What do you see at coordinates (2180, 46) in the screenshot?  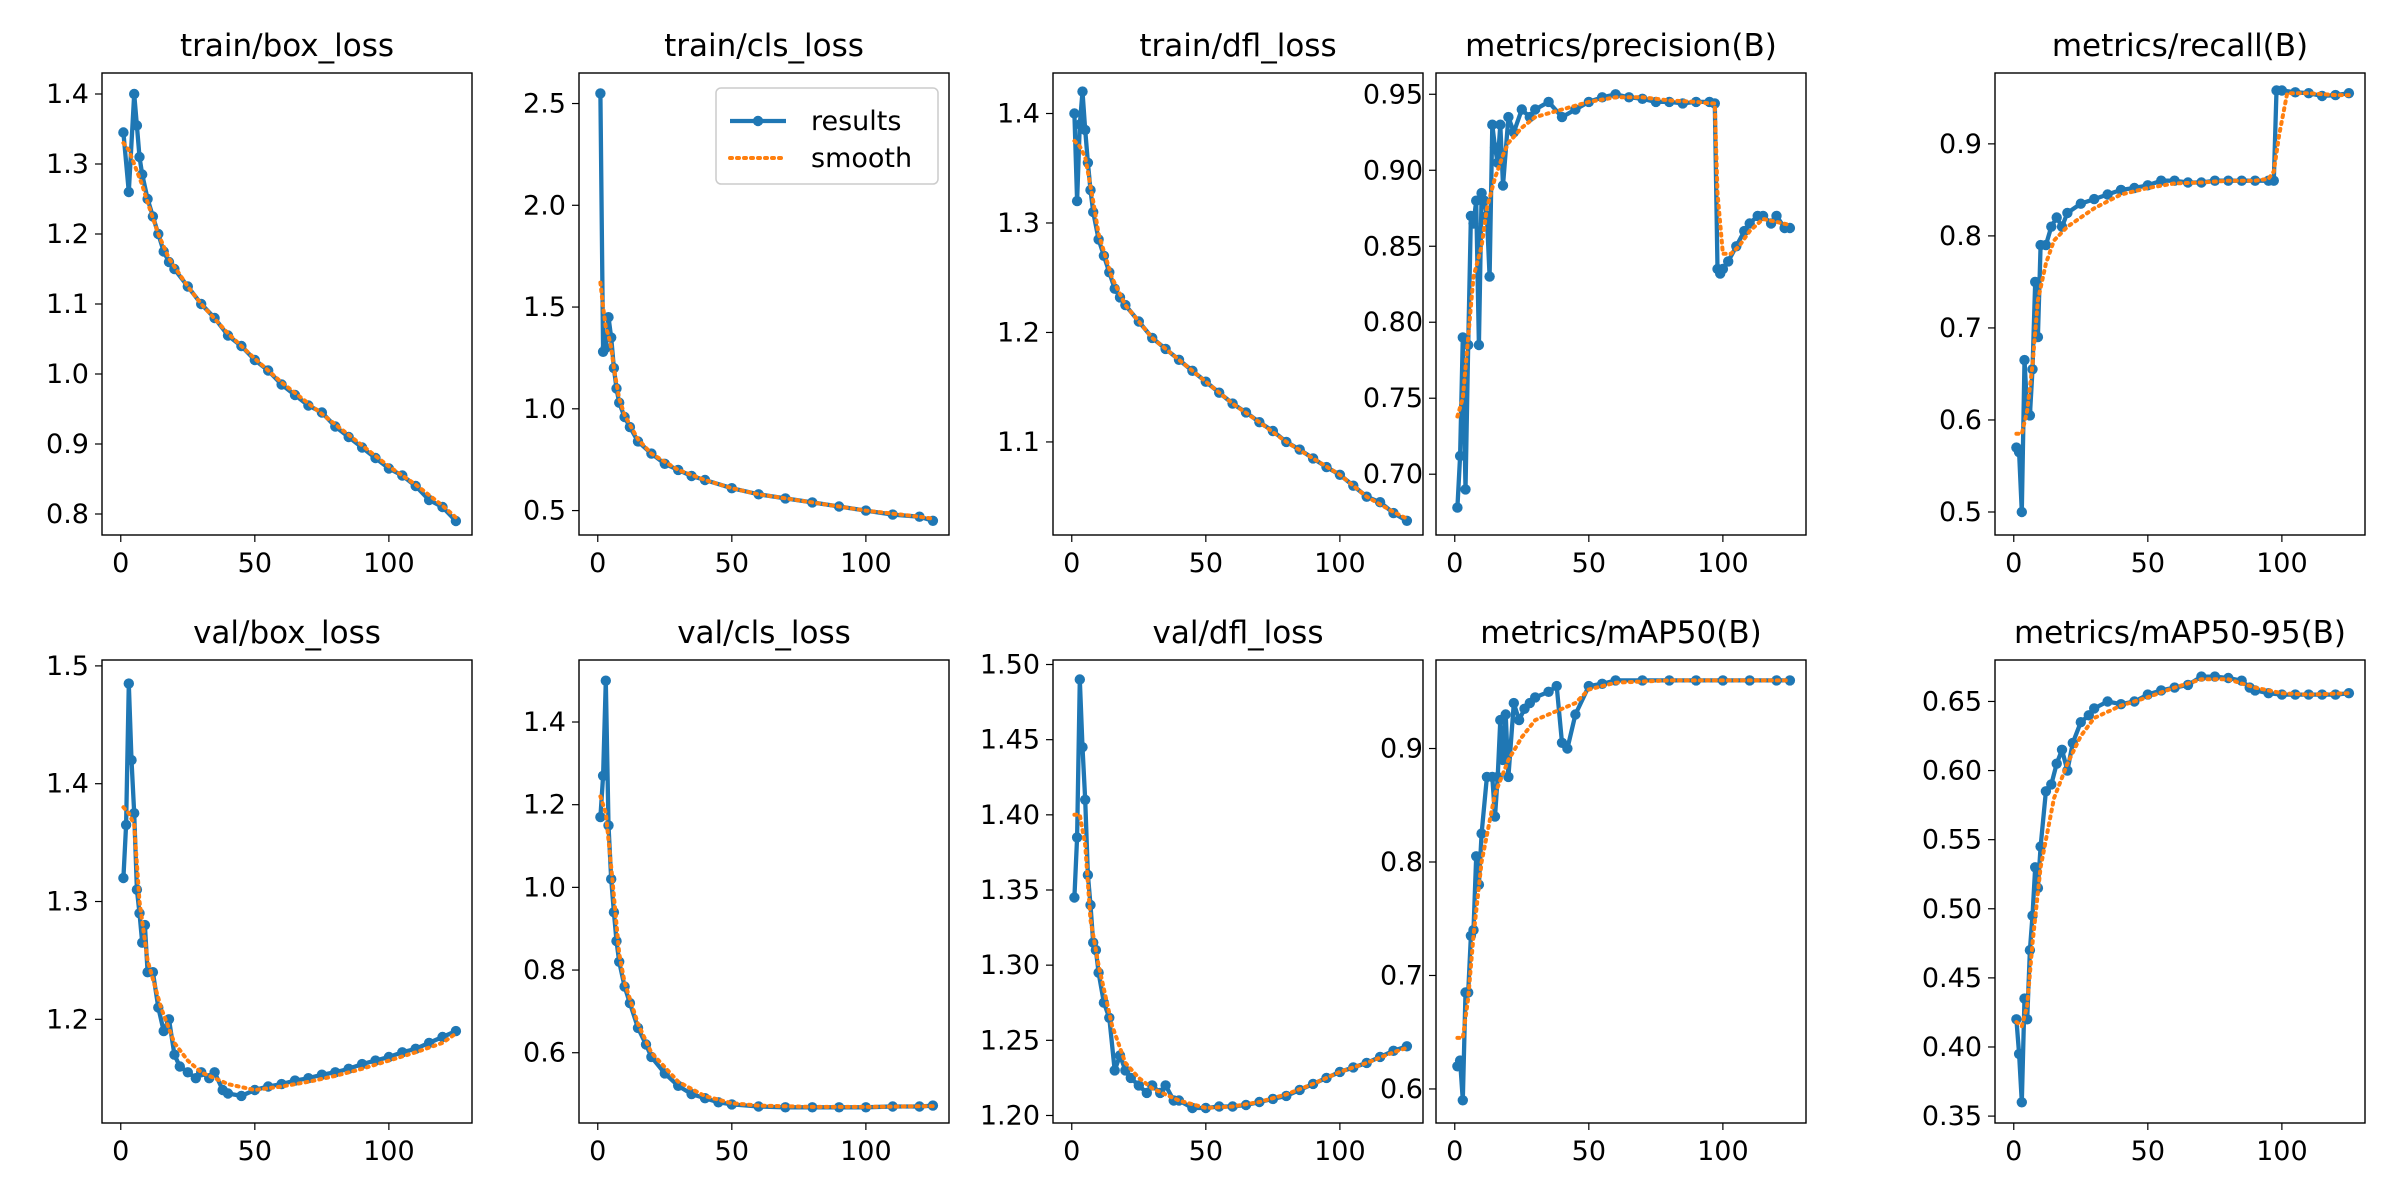 I see `panel-title: metrics/recall(B)` at bounding box center [2180, 46].